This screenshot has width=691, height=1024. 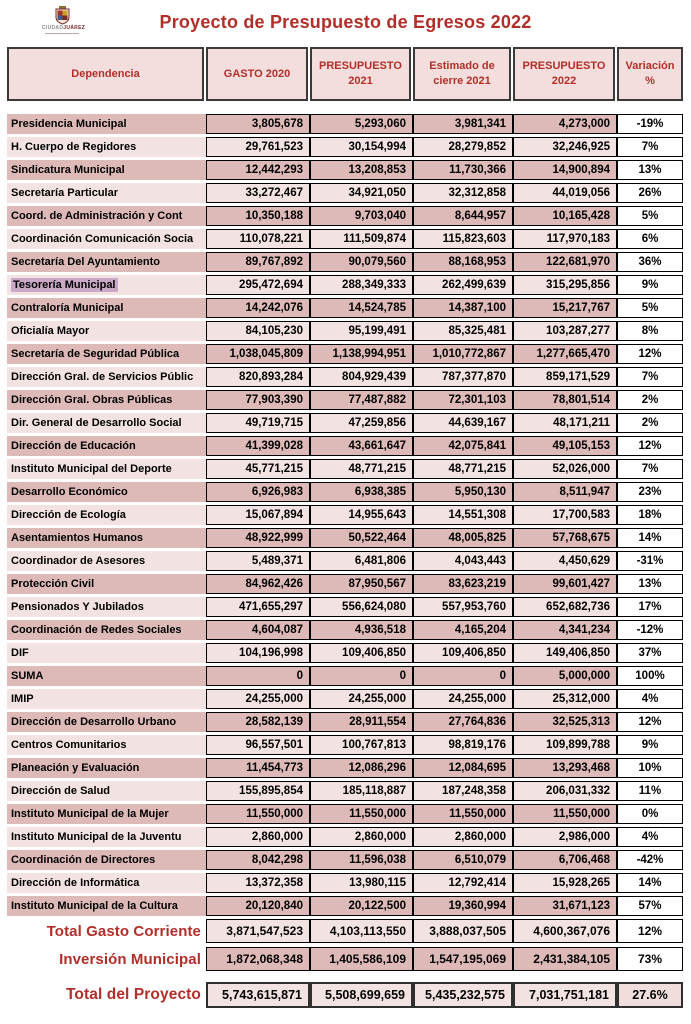 What do you see at coordinates (650, 216) in the screenshot?
I see `variacion-cell: 5%` at bounding box center [650, 216].